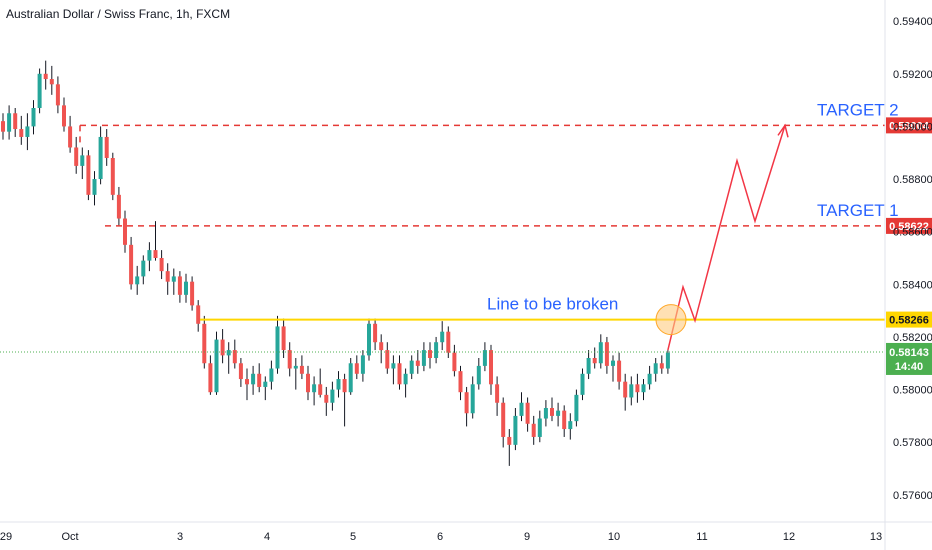  Describe the element at coordinates (912, 391) in the screenshot. I see `y-tick-label: 0.58000` at that location.